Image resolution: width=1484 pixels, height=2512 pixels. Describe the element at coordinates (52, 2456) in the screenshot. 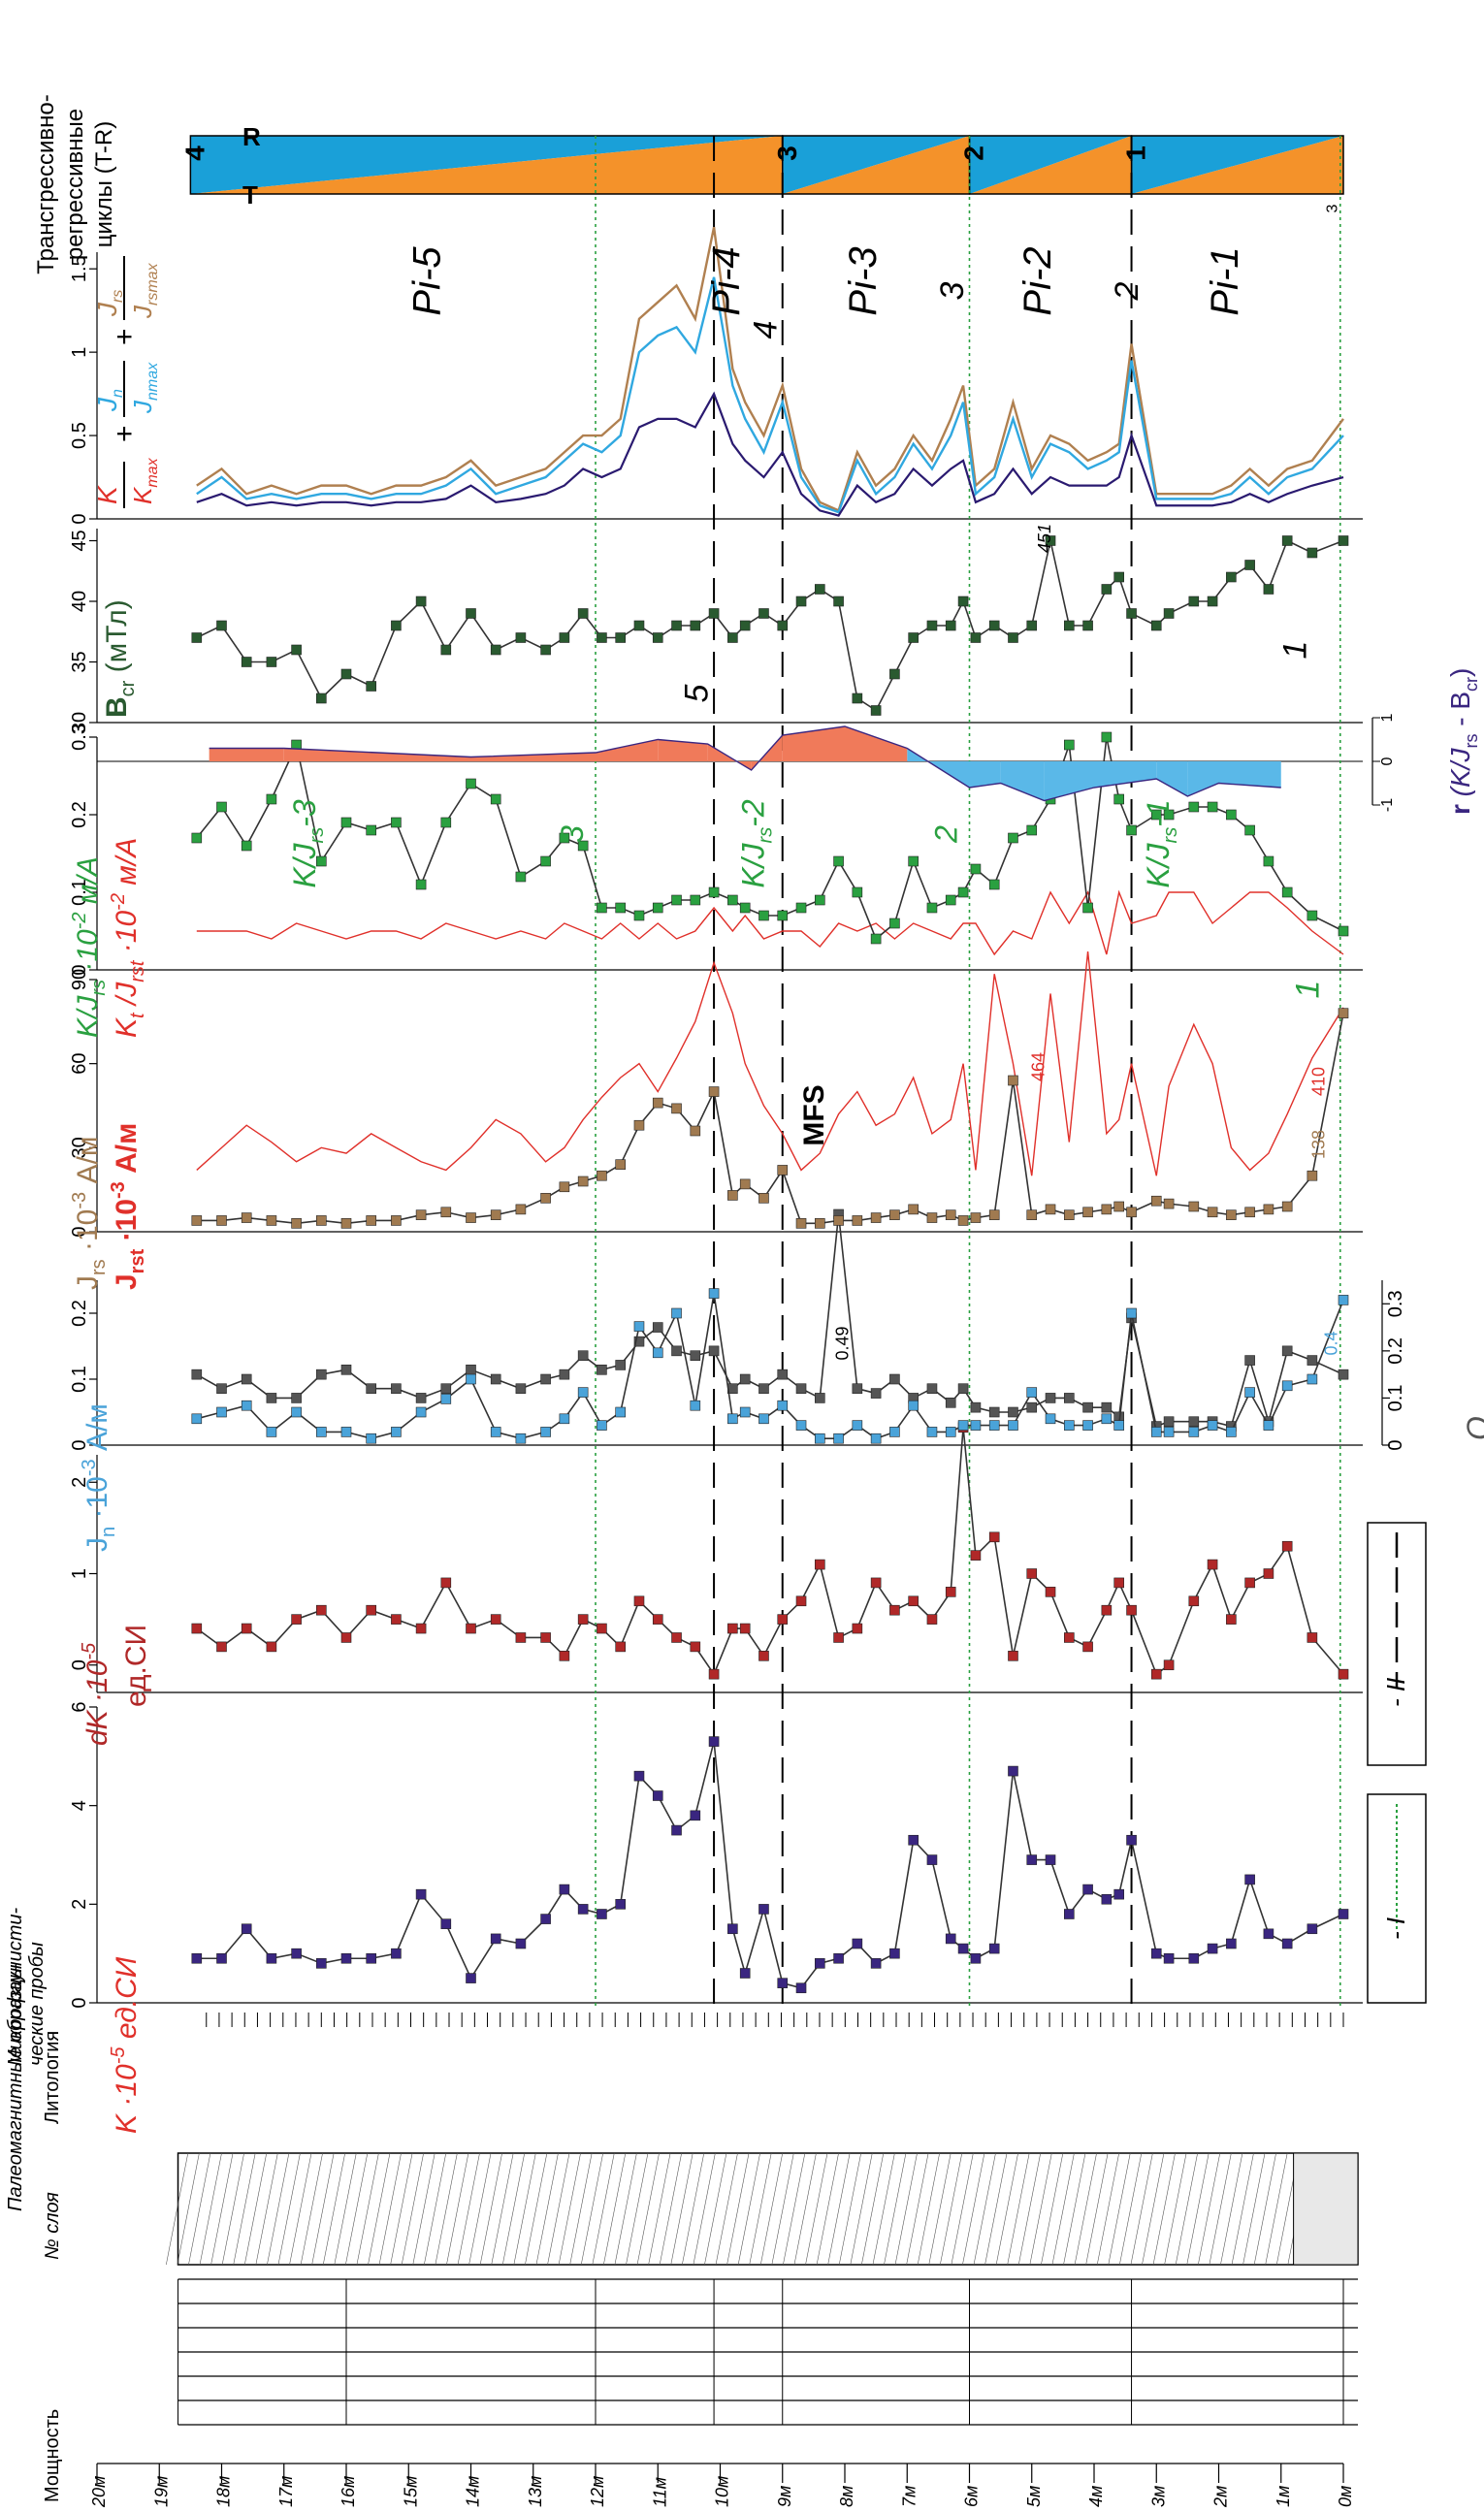

I see `thickness-header: Мощность` at that location.